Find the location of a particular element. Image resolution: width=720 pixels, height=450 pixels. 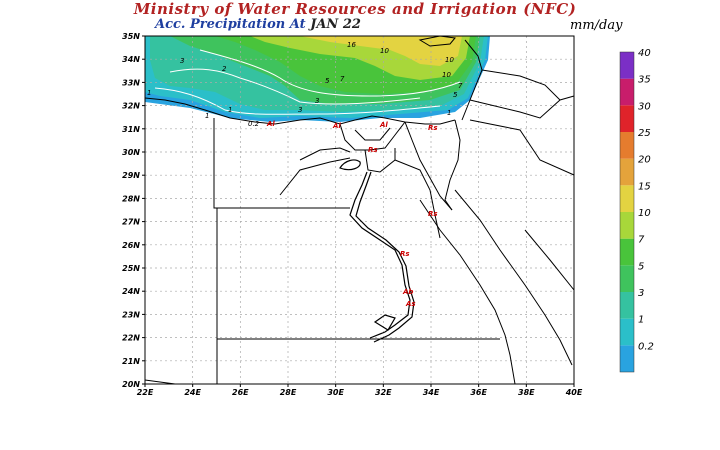

map-subtitle: Acc. Precipitation At JAN 22 is located at coordinates (258, 24).